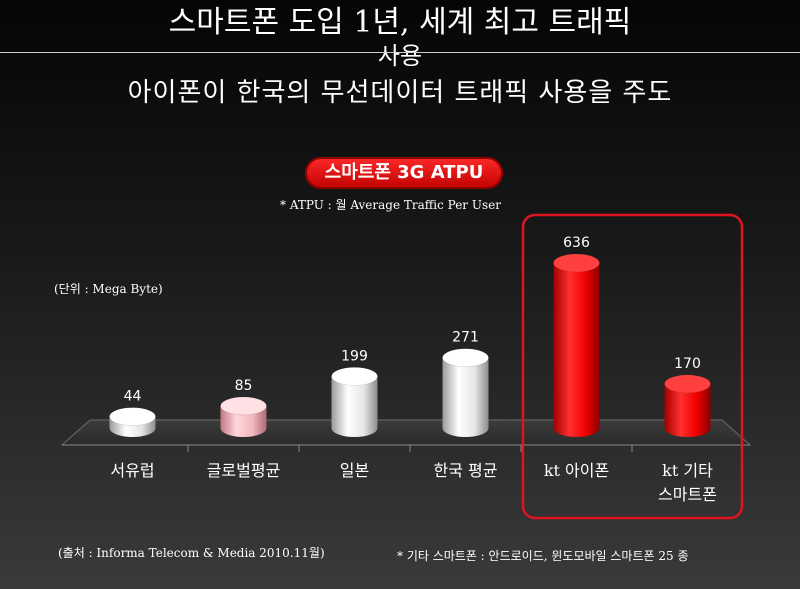 Image resolution: width=800 pixels, height=589 pixels. What do you see at coordinates (354, 470) in the screenshot?
I see `category-label: 일본` at bounding box center [354, 470].